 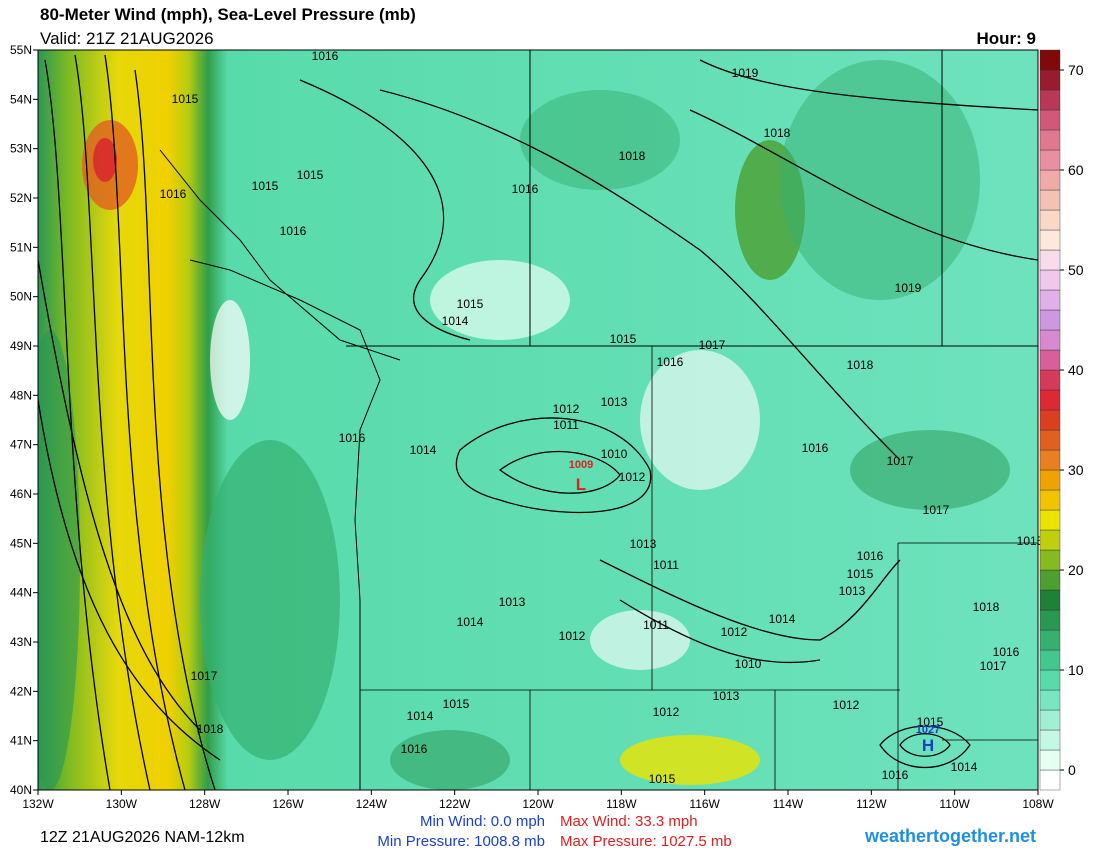 What do you see at coordinates (928, 745) in the screenshot?
I see `high-pressure-symbol: H` at bounding box center [928, 745].